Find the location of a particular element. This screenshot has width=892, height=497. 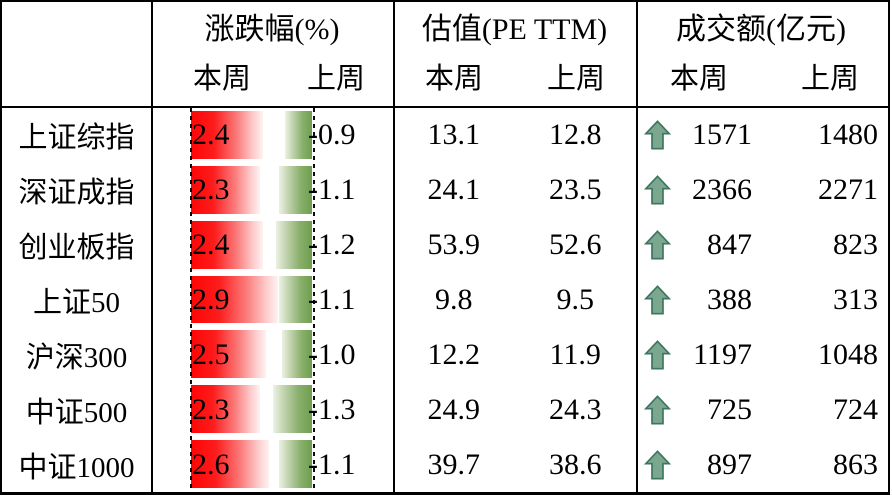

index-name: 深证成指 is located at coordinates (76, 193).